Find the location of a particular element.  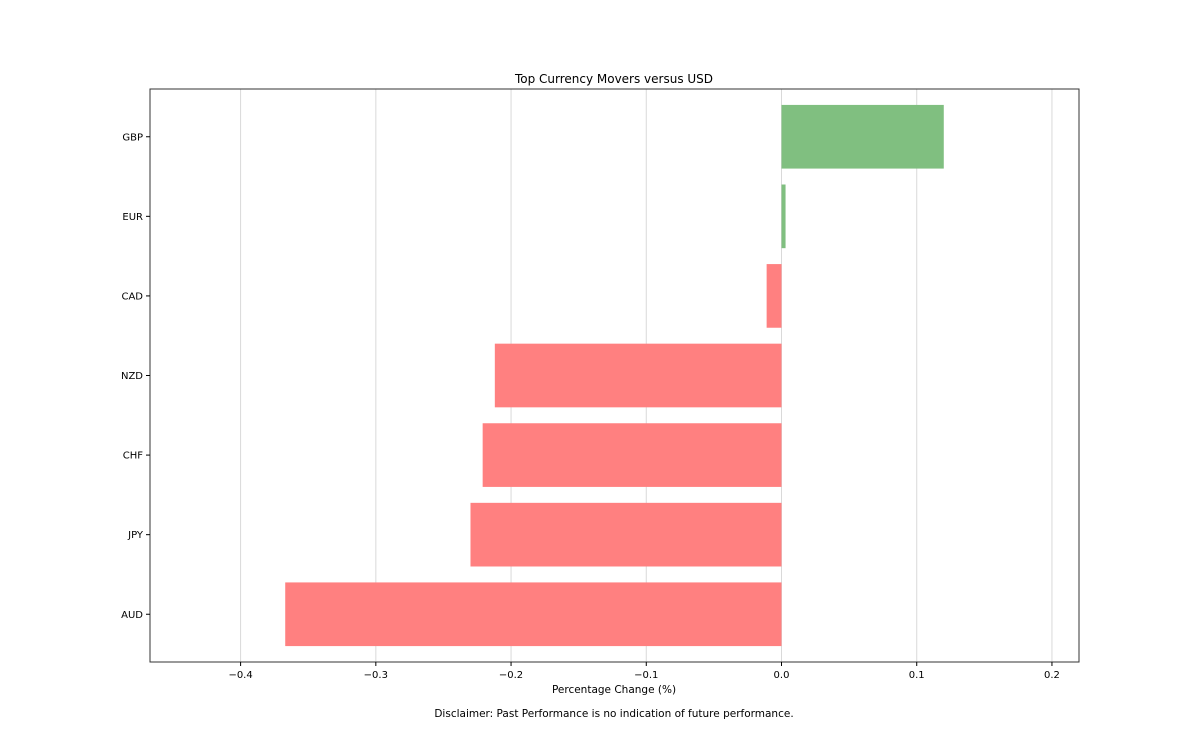

y-tick-label-gbp: GBP is located at coordinates (132, 137).